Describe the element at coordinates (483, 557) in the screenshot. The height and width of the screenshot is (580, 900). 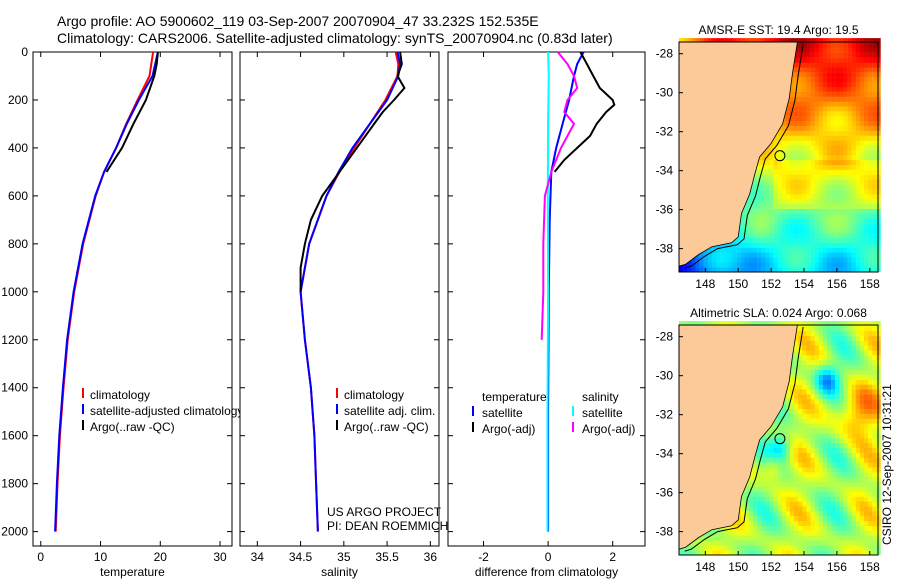
I see `x-tick-label: -2` at that location.